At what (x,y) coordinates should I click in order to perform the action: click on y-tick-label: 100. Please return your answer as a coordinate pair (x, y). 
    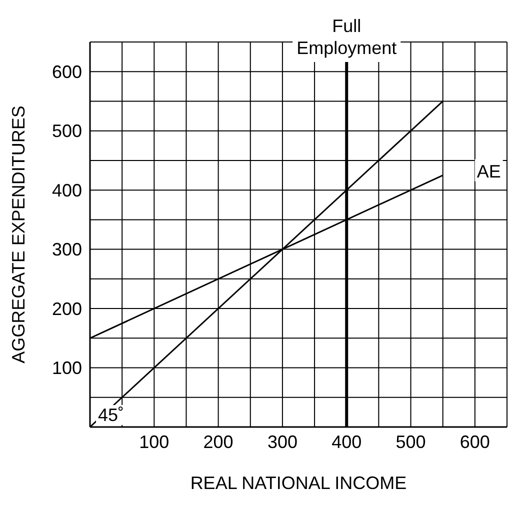
    Looking at the image, I should click on (67, 368).